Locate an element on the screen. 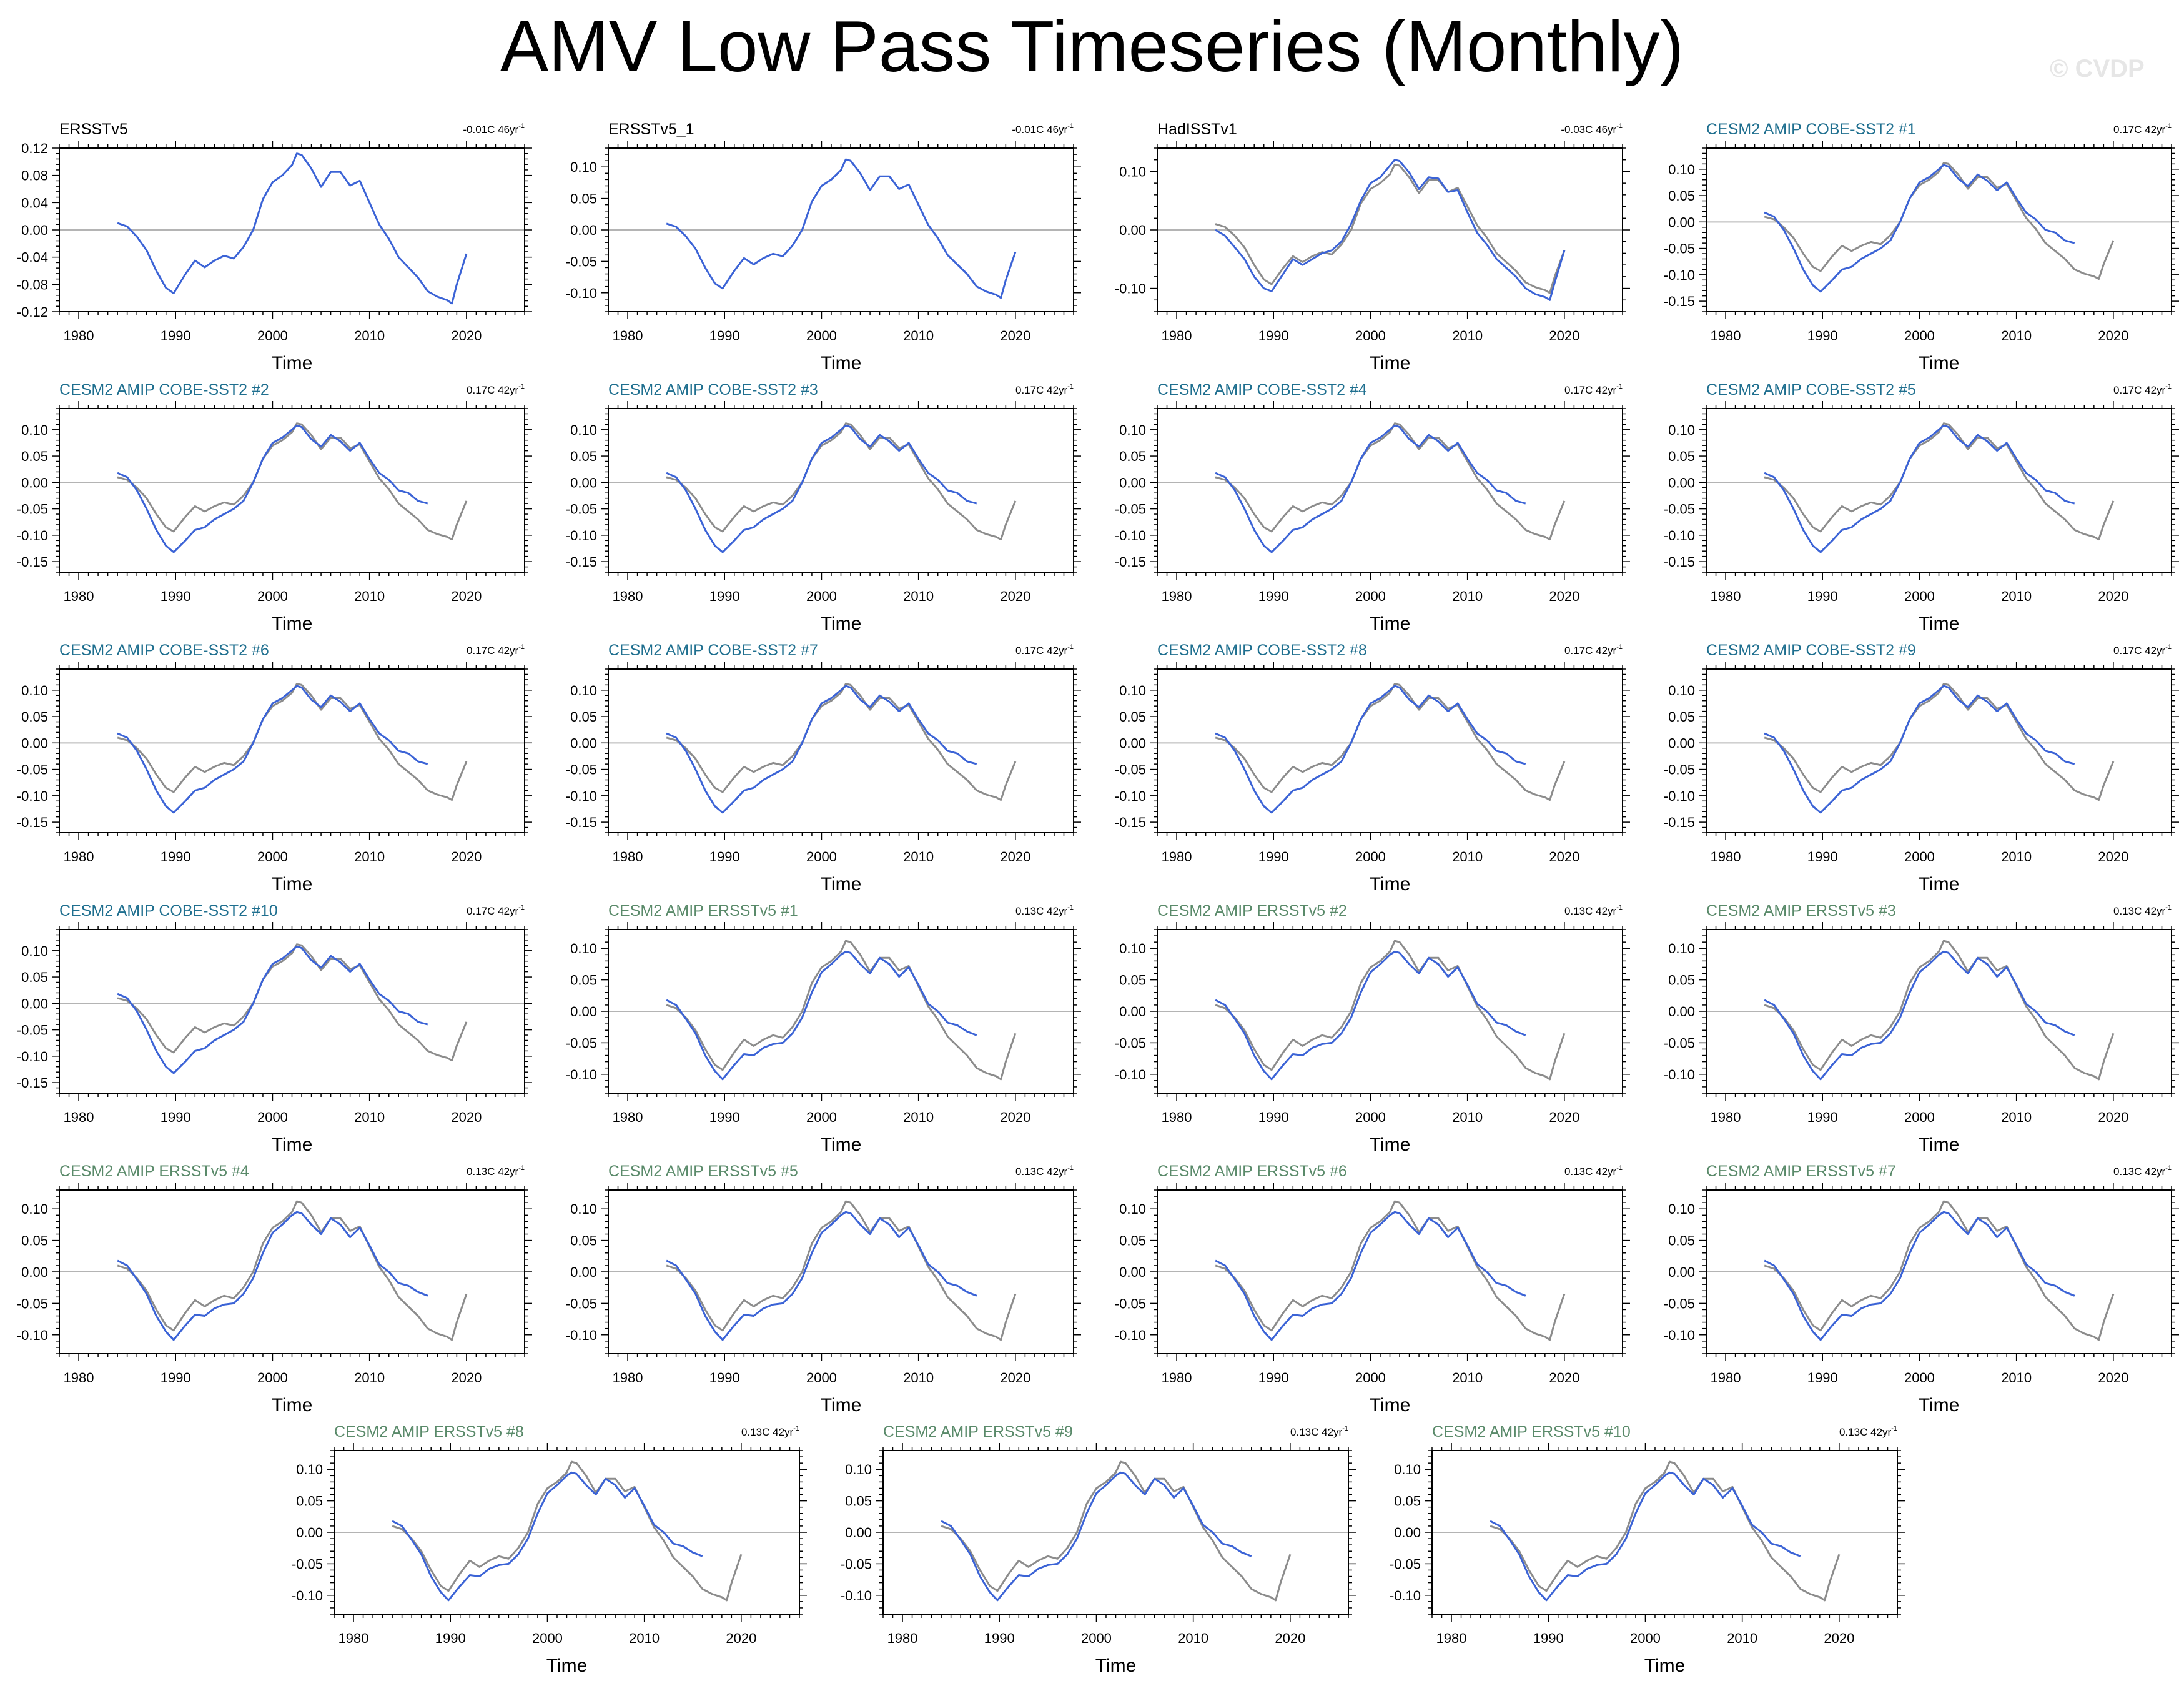 The height and width of the screenshot is (1691, 2184). trend-label: 0.17C 42yr-1 is located at coordinates (2142, 129).